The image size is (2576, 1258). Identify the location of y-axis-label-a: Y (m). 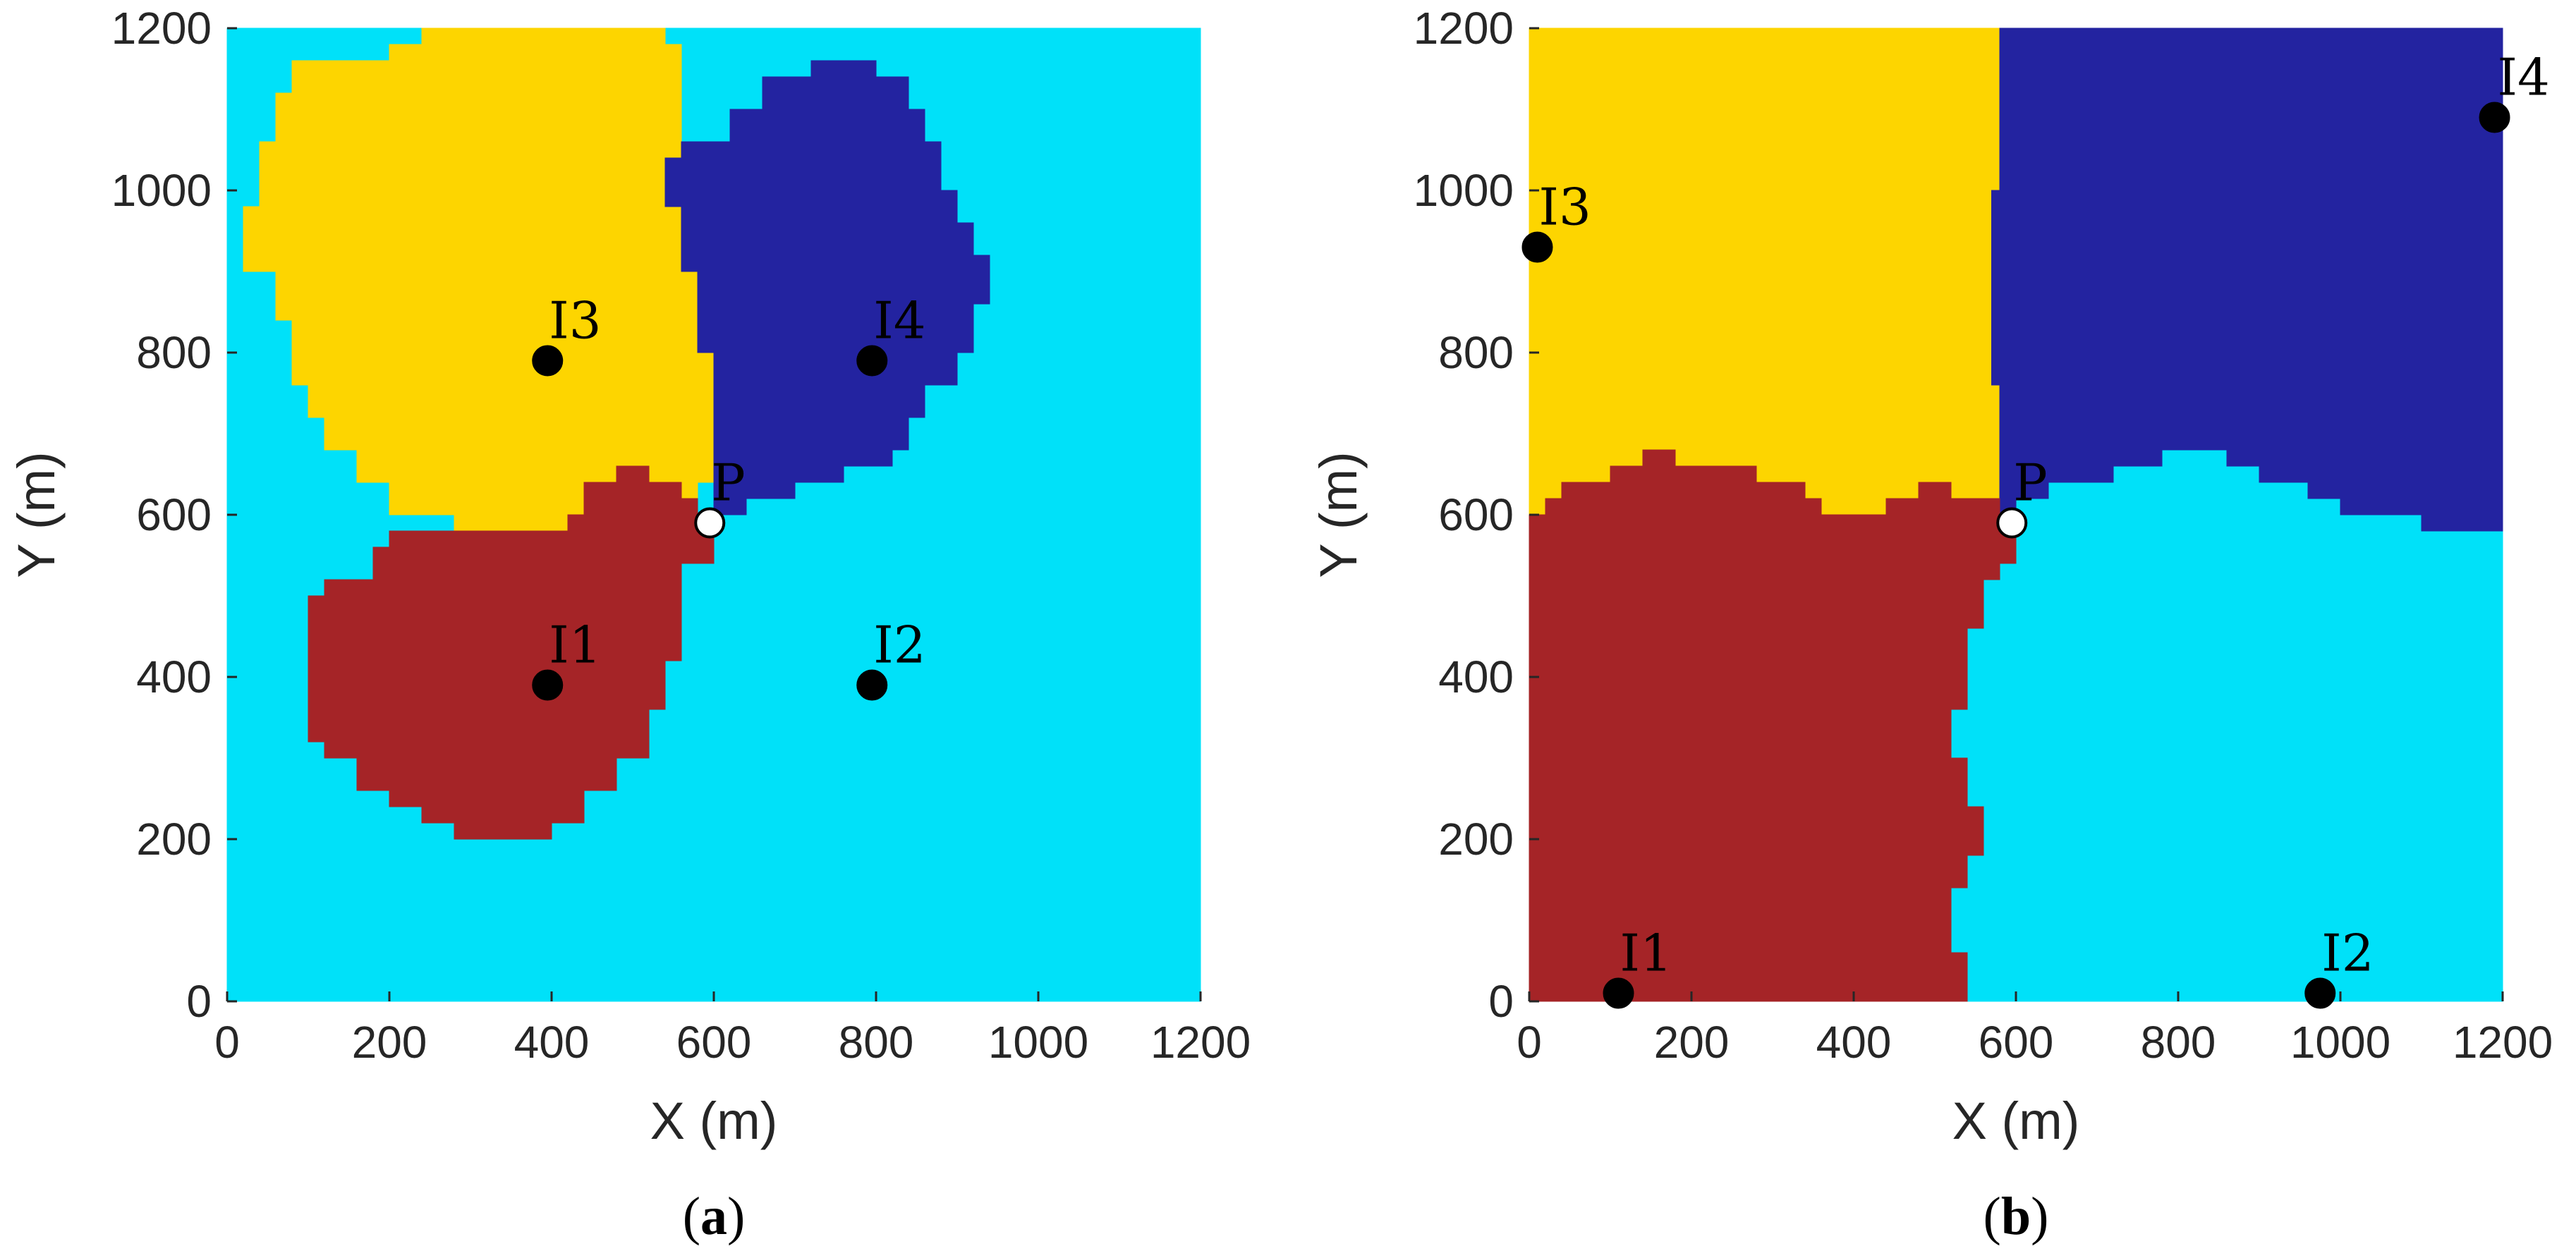
(36, 514).